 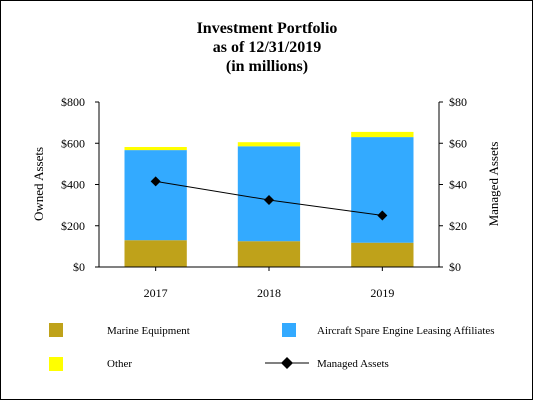 What do you see at coordinates (79, 267) in the screenshot?
I see `left-tick-label: $0` at bounding box center [79, 267].